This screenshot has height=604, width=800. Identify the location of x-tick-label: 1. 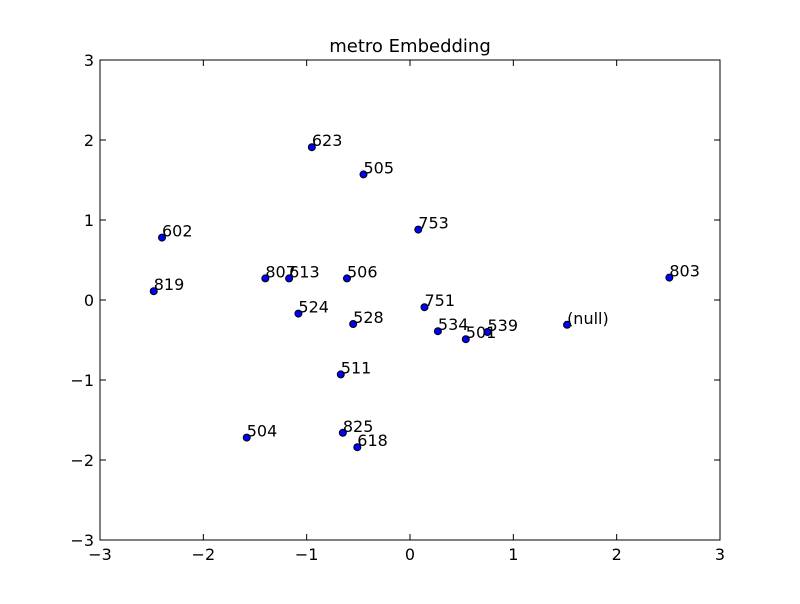
(513, 554).